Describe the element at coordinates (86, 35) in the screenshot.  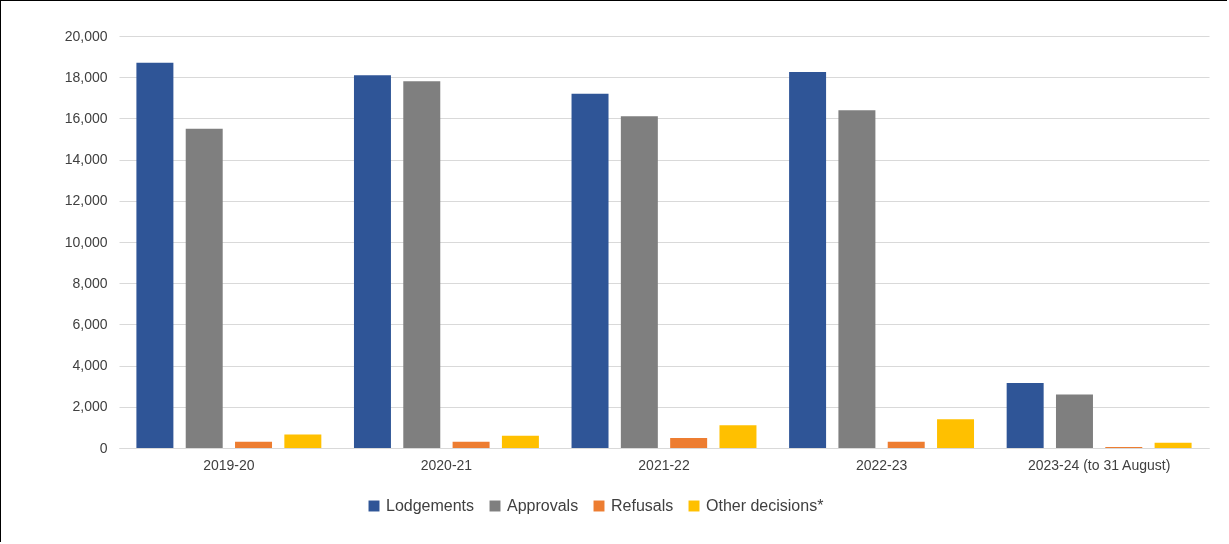
I see `y-tick-label: 20,000` at that location.